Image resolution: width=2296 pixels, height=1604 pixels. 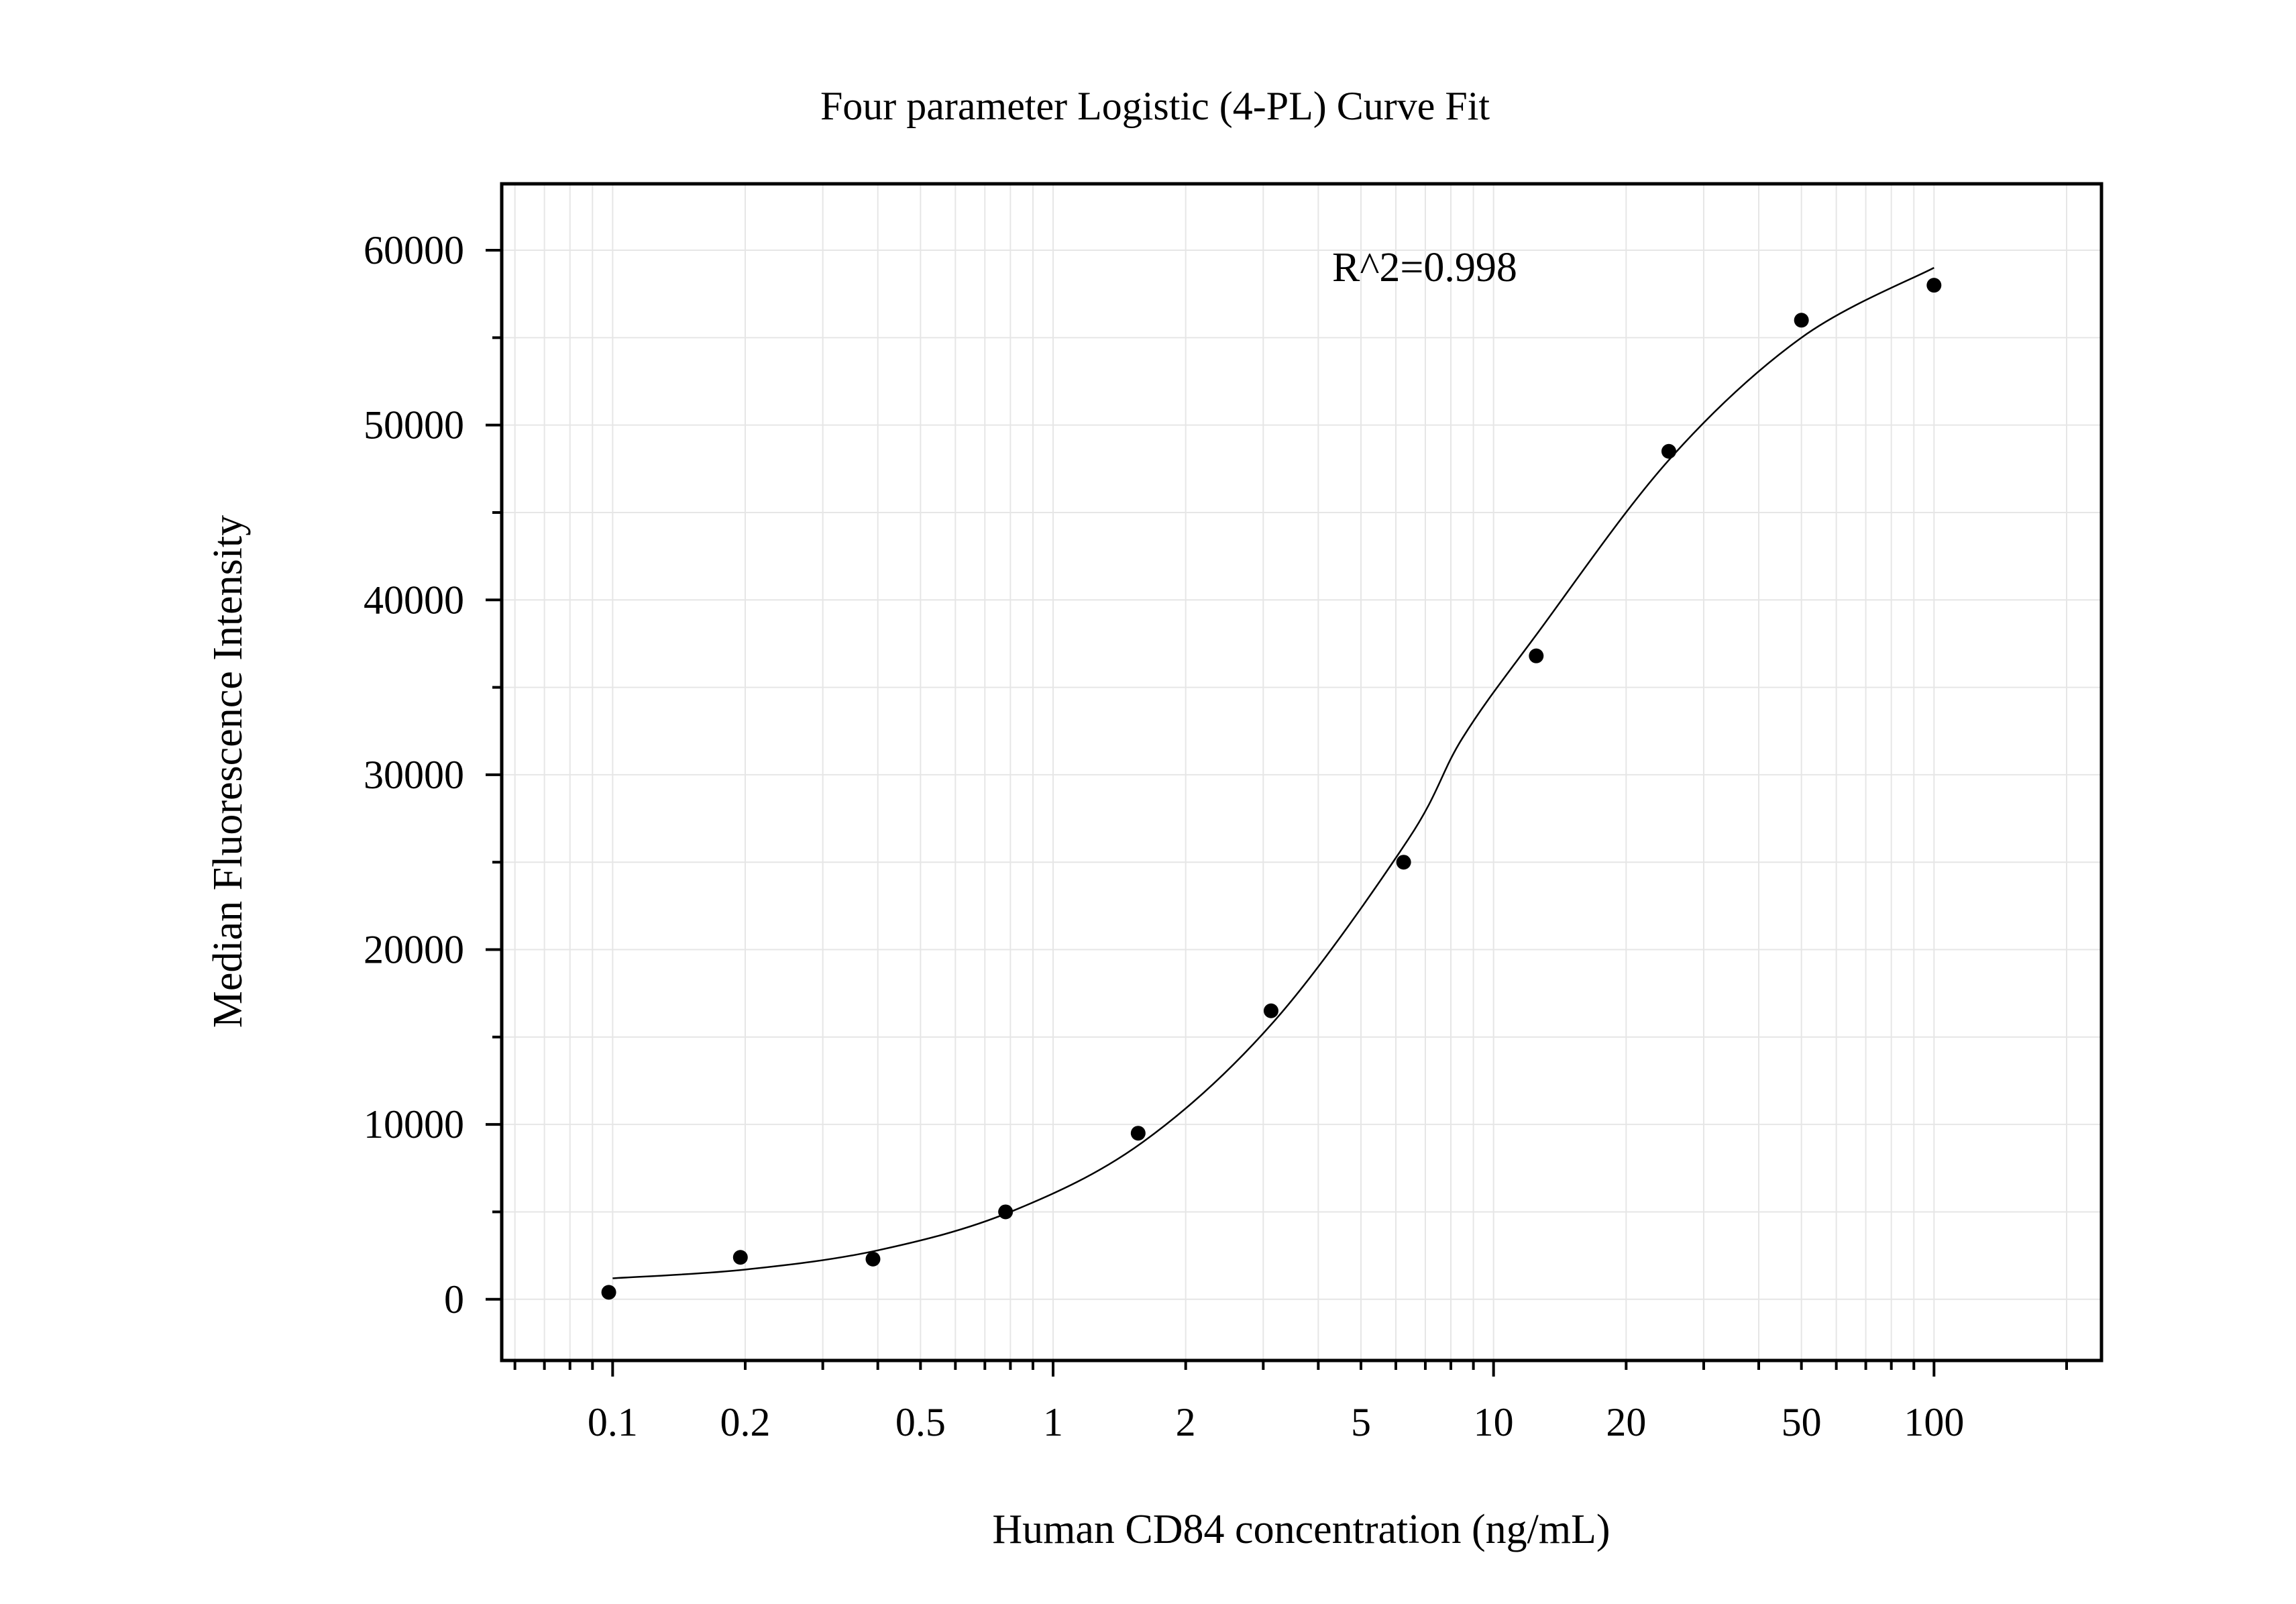 What do you see at coordinates (1361, 1422) in the screenshot?
I see `x-tick-label: 5` at bounding box center [1361, 1422].